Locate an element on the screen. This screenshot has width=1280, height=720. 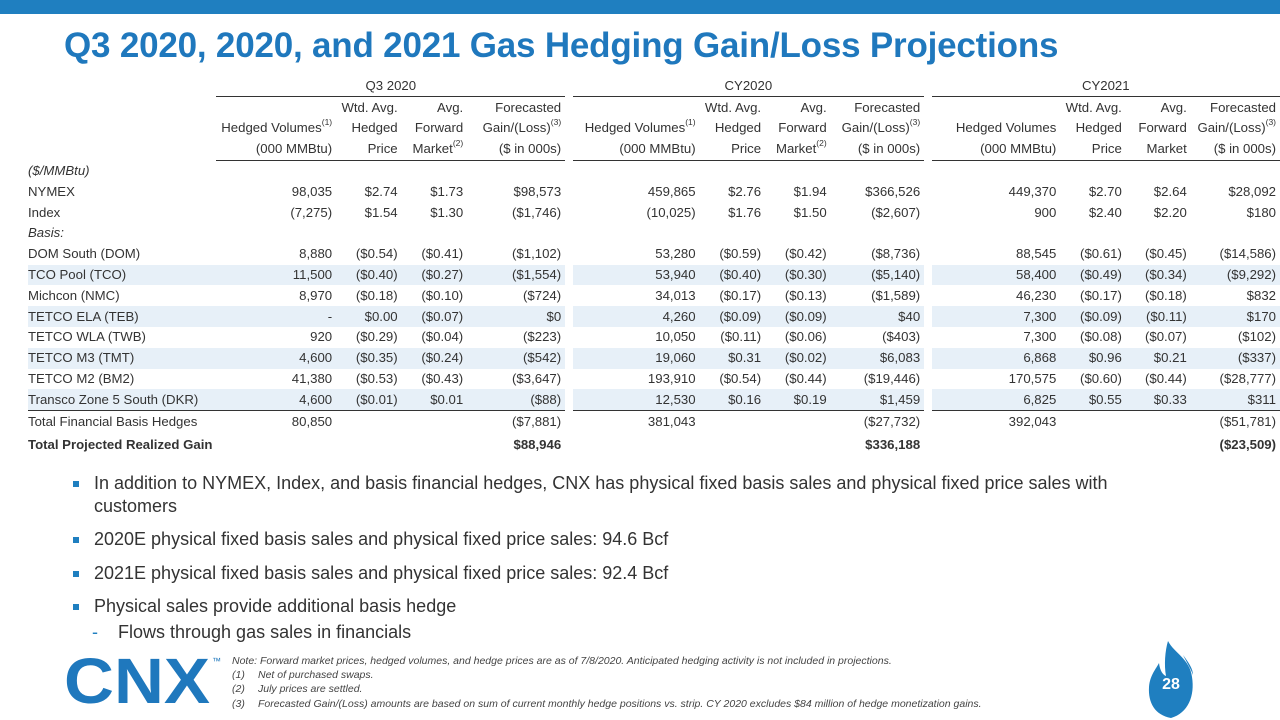
hedged-price-cell: $2.40 is located at coordinates (1105, 212).